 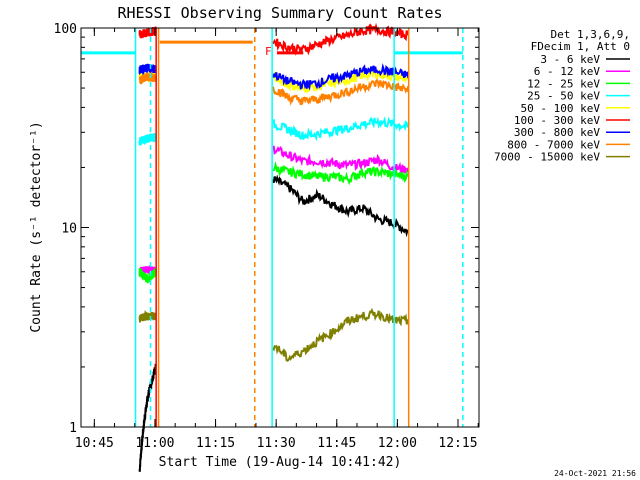 What do you see at coordinates (94, 443) in the screenshot?
I see `x-tick-label: 10:45` at bounding box center [94, 443].